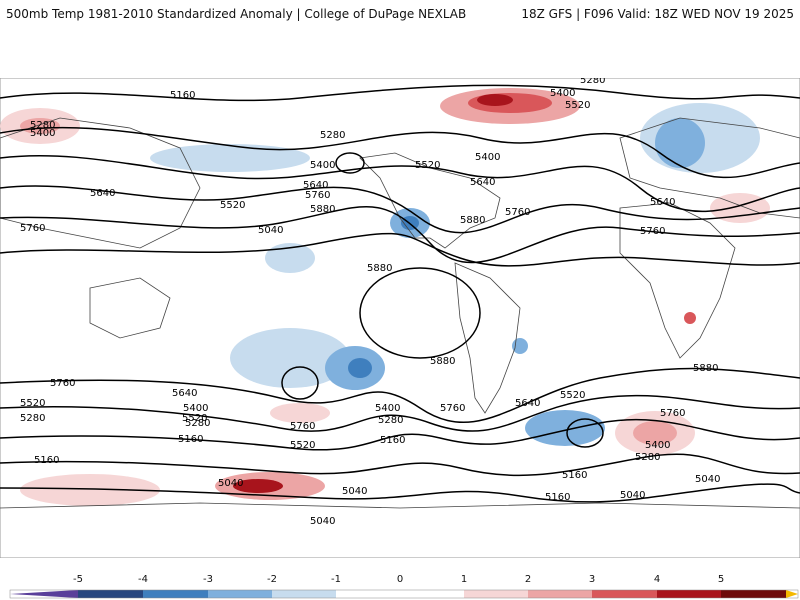 Image resolution: width=800 pixels, height=600 pixels. What do you see at coordinates (709, 168) in the screenshot?
I see `coastline-europe` at bounding box center [709, 168].